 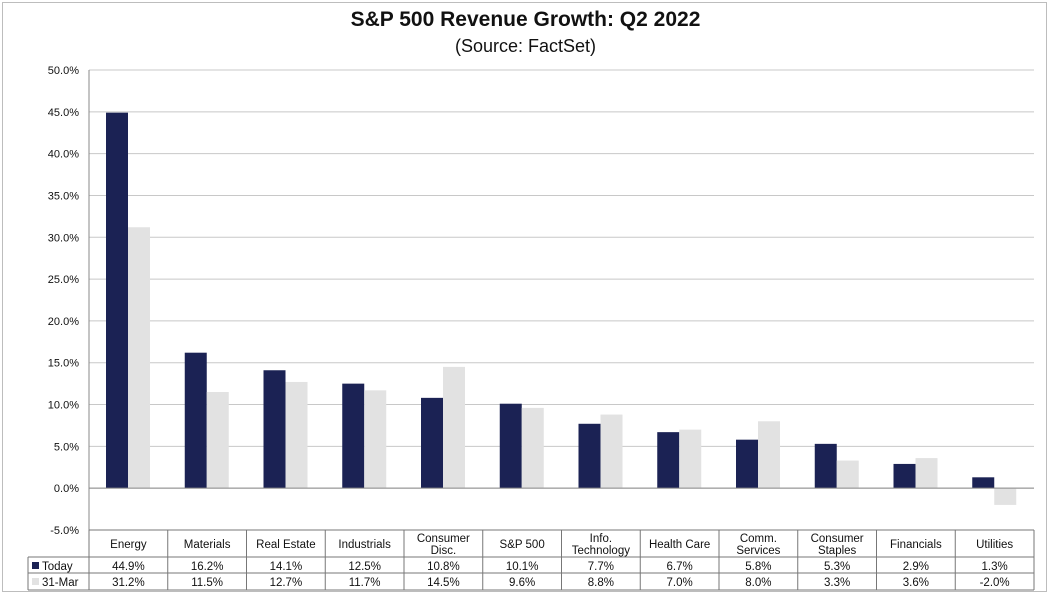 I want to click on data-label: 11.7%, so click(x=365, y=583).